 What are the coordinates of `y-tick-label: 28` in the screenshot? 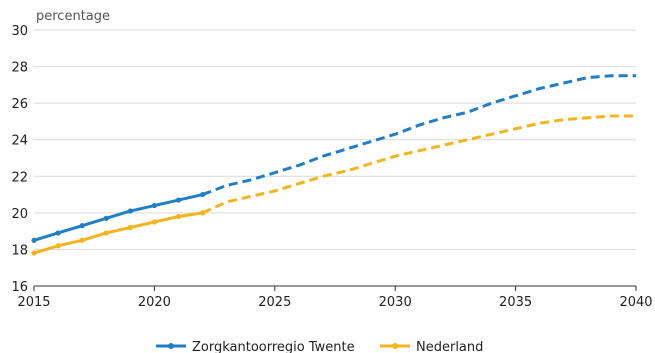 It's located at (19, 68).